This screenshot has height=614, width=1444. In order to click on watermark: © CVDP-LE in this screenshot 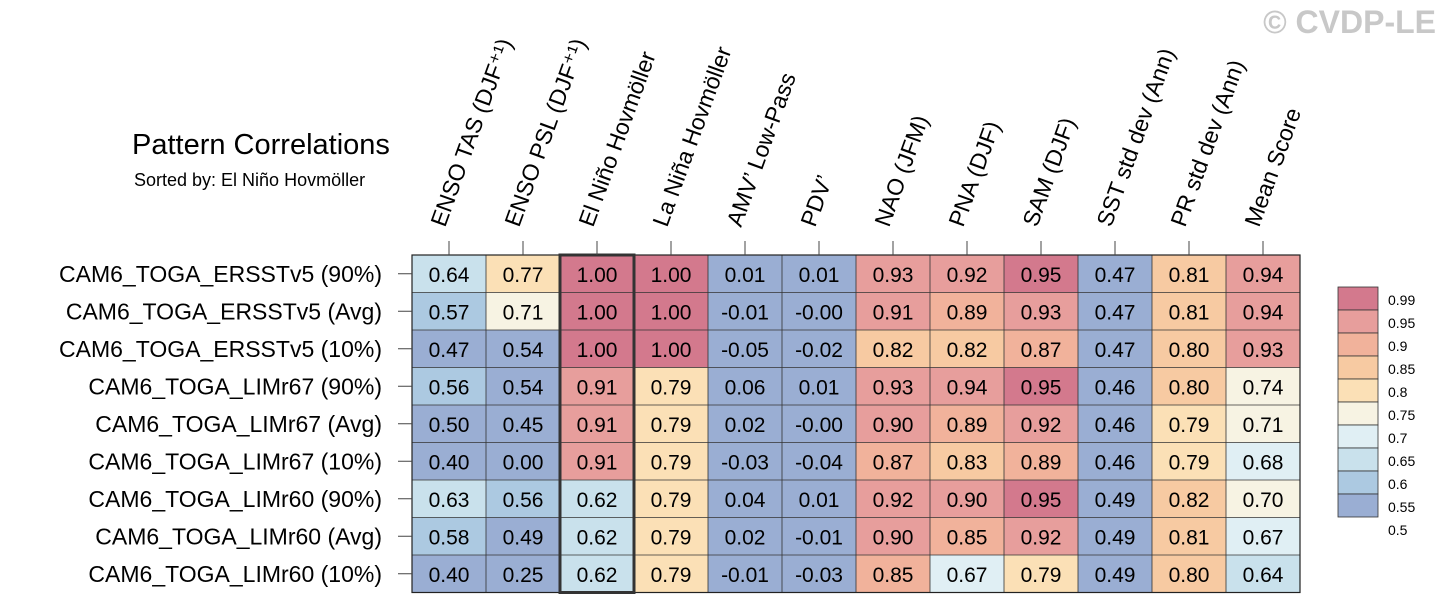, I will do `click(1349, 22)`.